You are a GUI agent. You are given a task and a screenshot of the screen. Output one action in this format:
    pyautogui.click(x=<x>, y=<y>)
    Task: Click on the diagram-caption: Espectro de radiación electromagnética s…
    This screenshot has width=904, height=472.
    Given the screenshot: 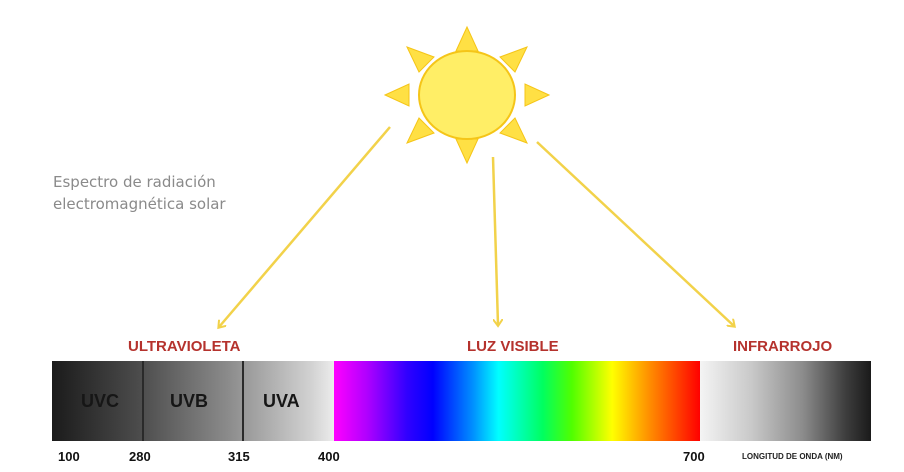 What is the action you would take?
    pyautogui.click(x=139, y=193)
    